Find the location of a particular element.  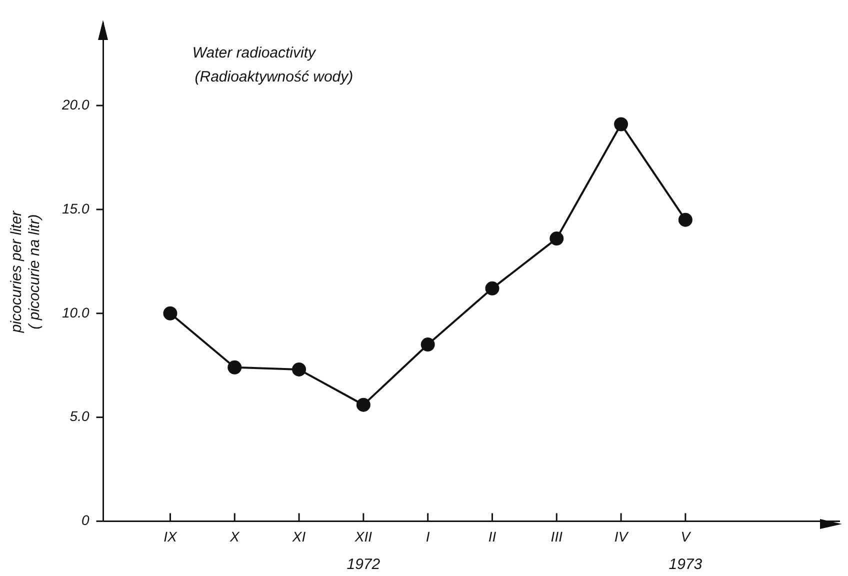

x-tick-label: II is located at coordinates (492, 536).